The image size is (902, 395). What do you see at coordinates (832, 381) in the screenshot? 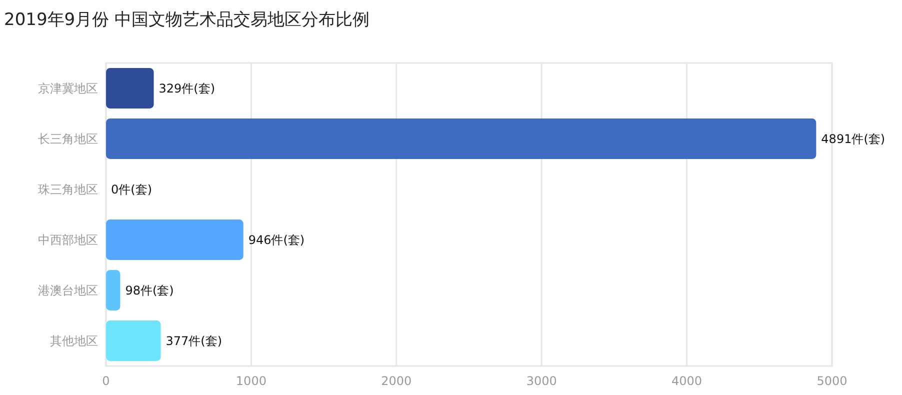
I see `x-tick-label: 5000` at bounding box center [832, 381].